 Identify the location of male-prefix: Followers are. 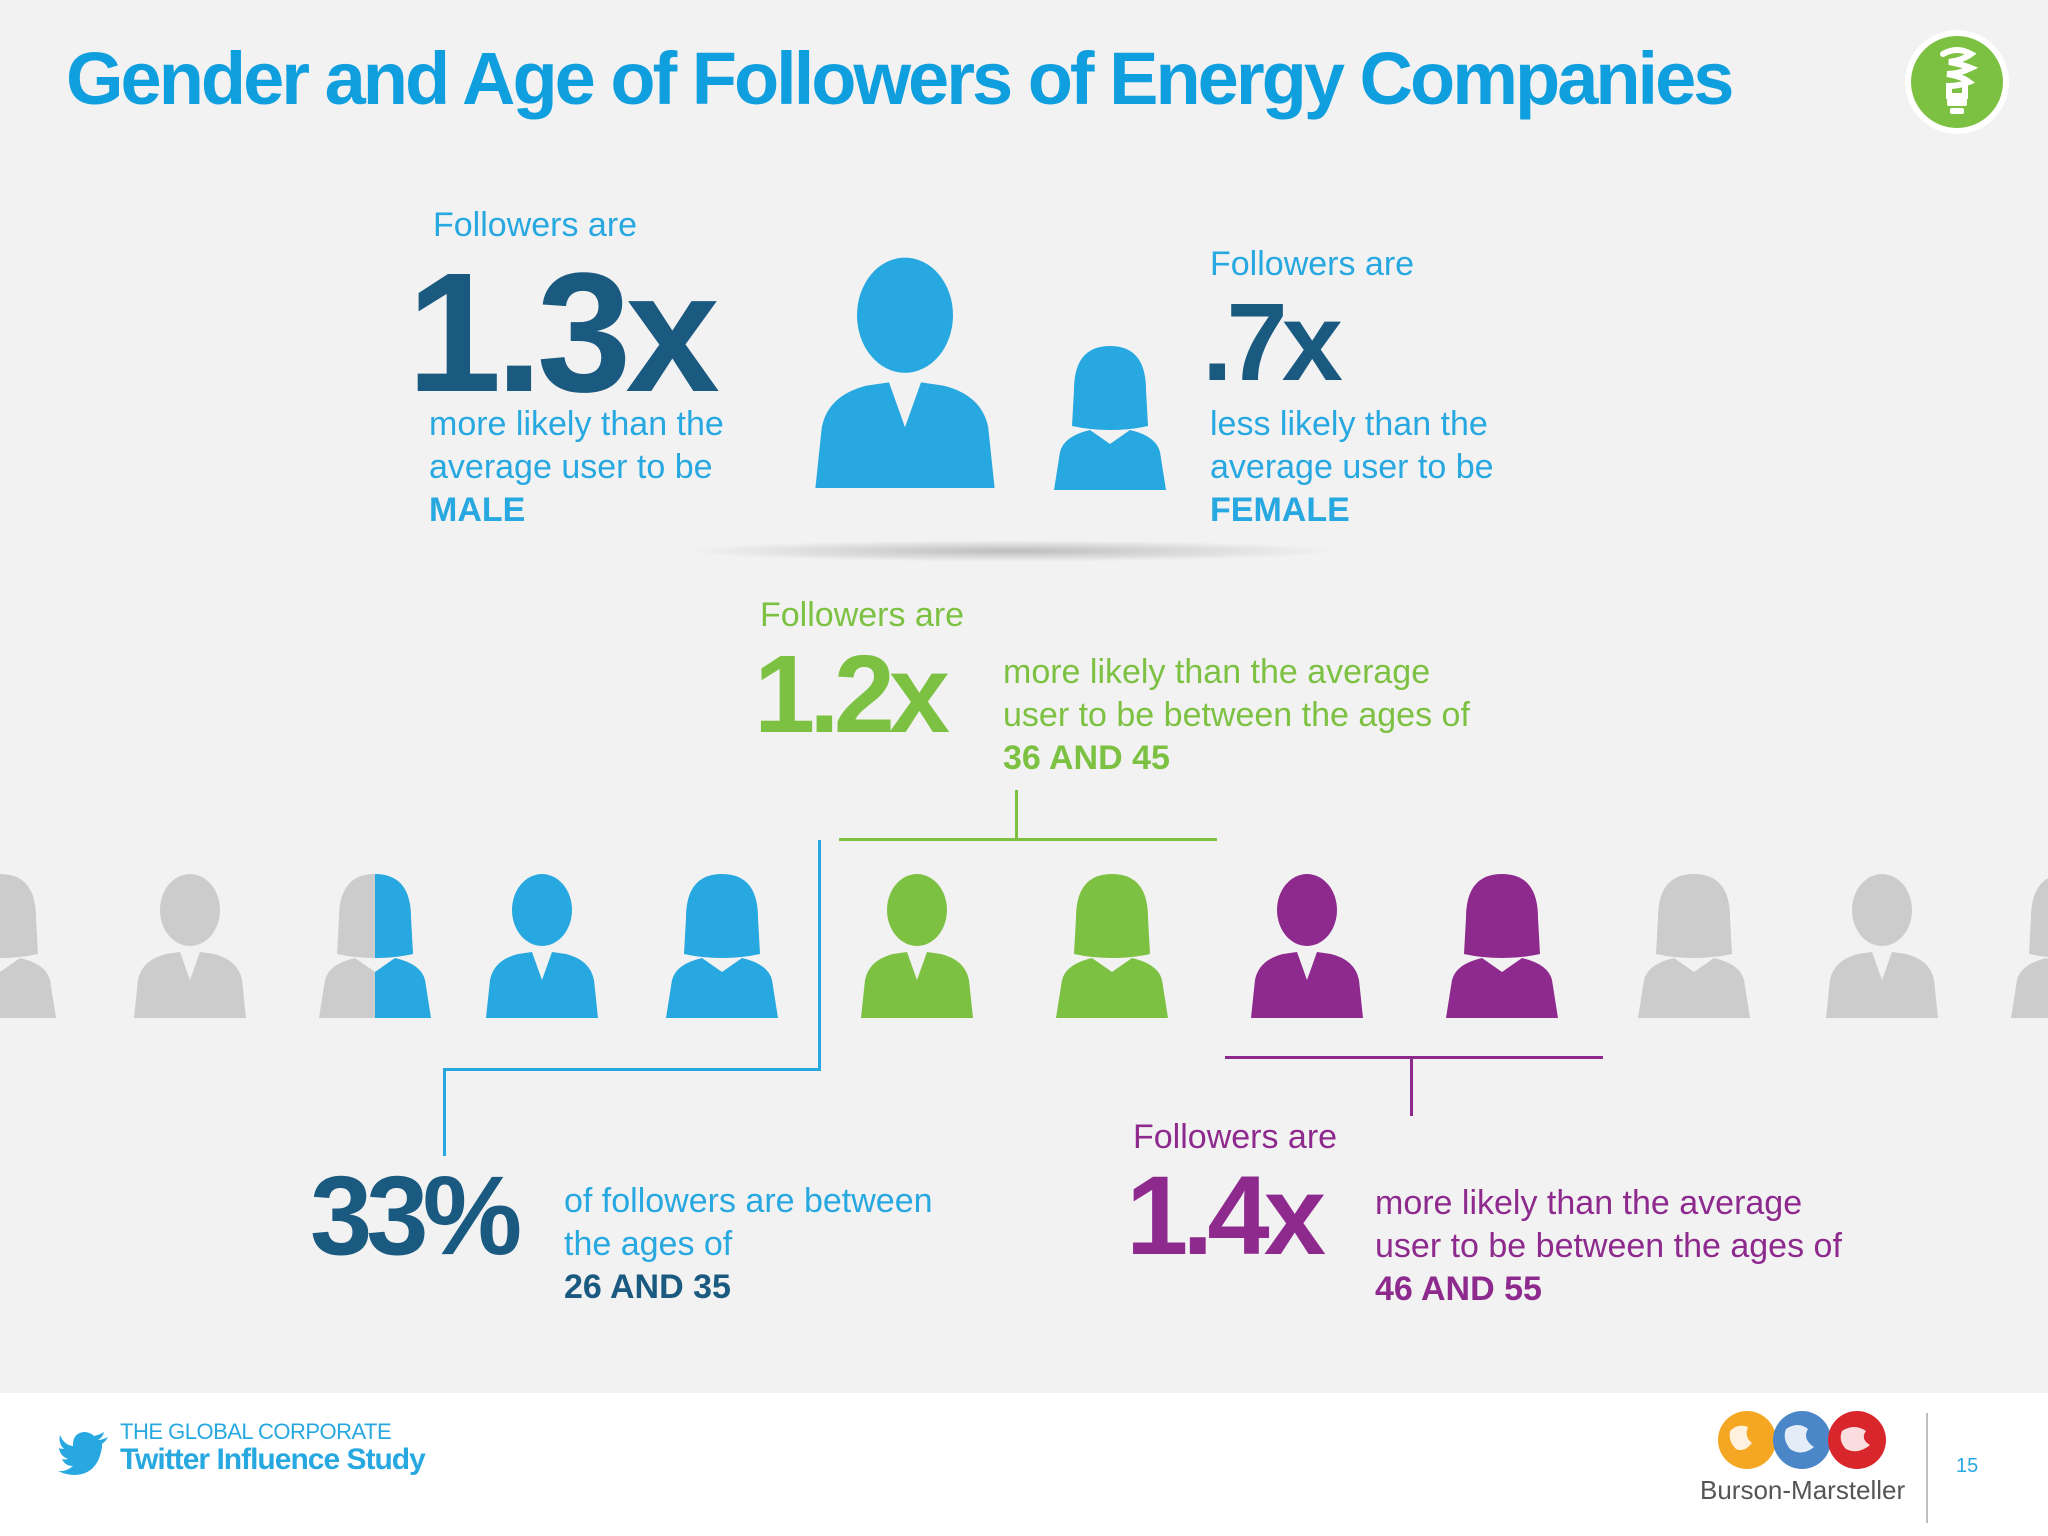
(535, 225).